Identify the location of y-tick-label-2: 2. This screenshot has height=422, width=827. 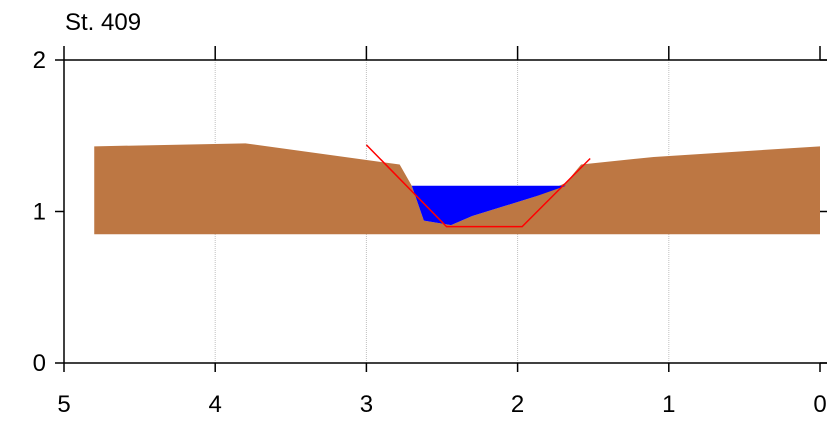
(39, 60).